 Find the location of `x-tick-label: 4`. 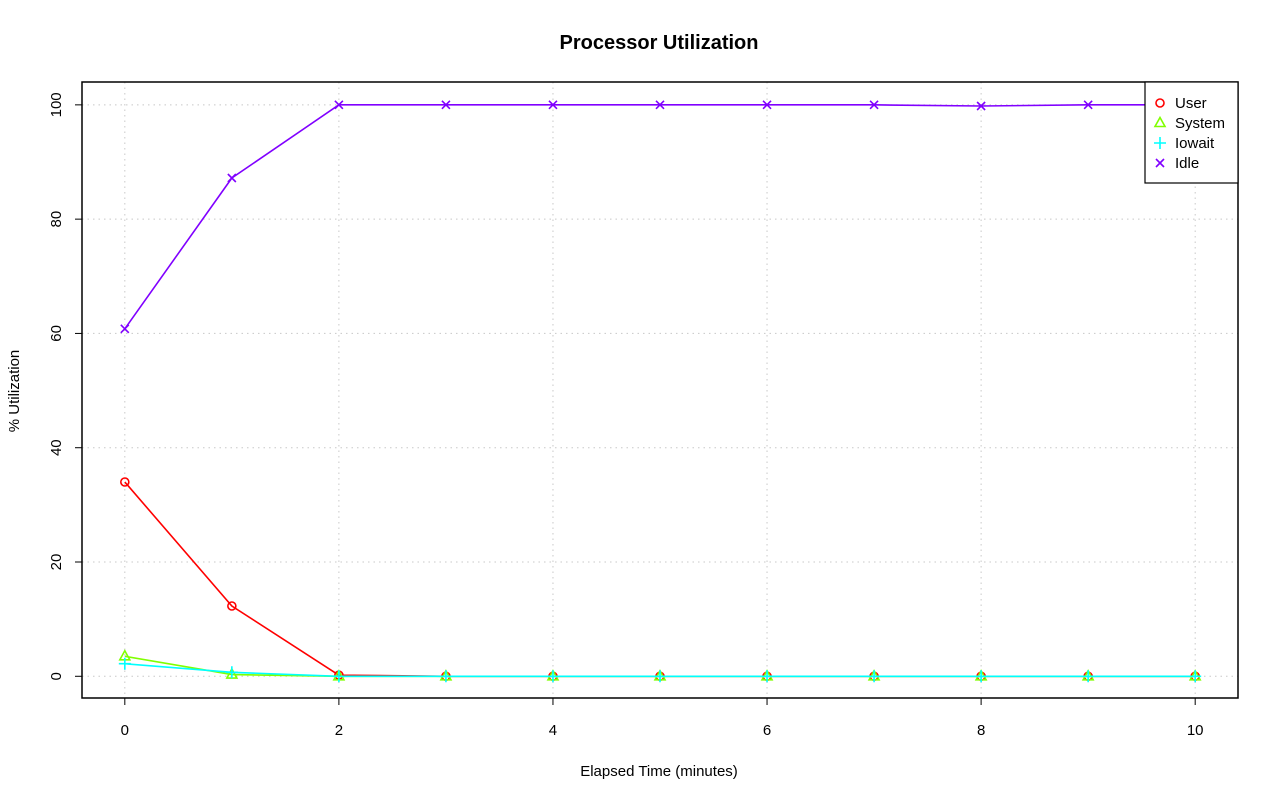

x-tick-label: 4 is located at coordinates (553, 730).